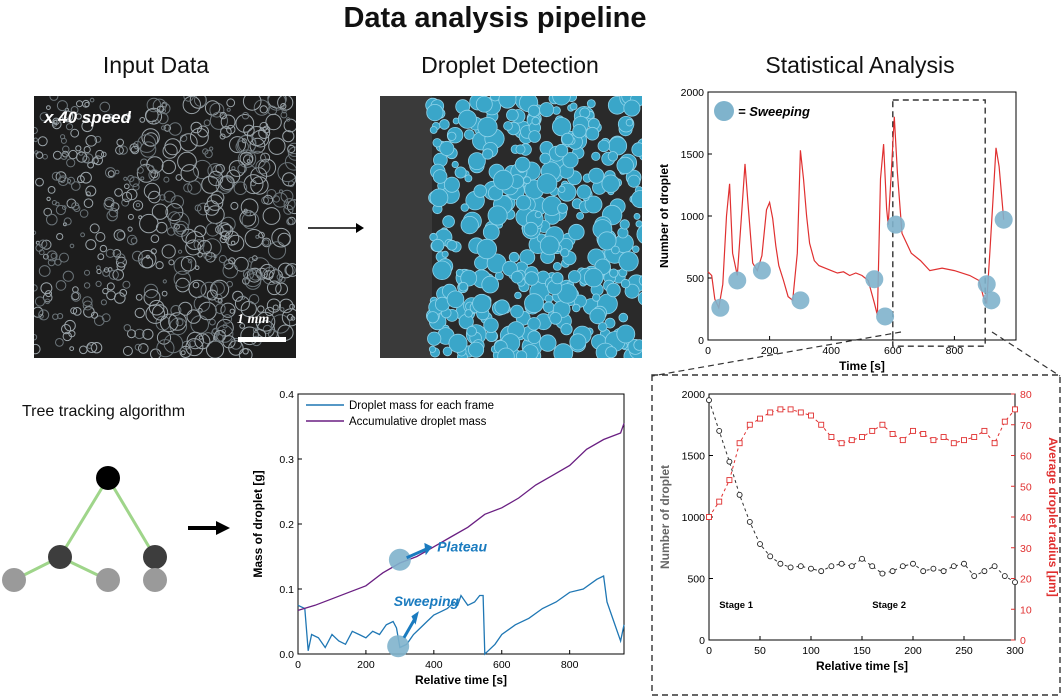  Describe the element at coordinates (415, 618) in the screenshot. I see `sweeping-arrow-head` at that location.